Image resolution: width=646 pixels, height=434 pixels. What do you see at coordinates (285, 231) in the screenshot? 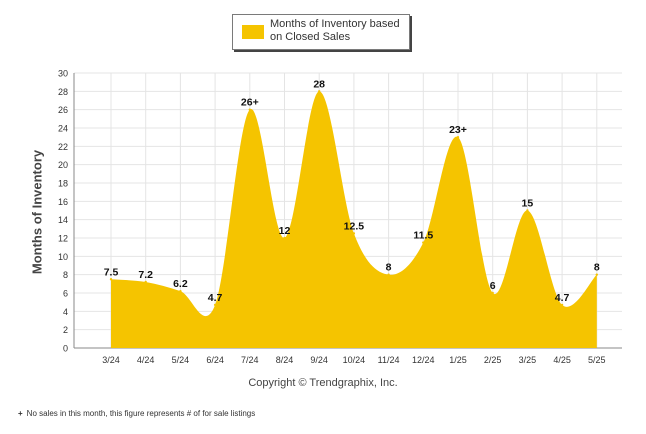
I see `data-label: 12` at bounding box center [285, 231].